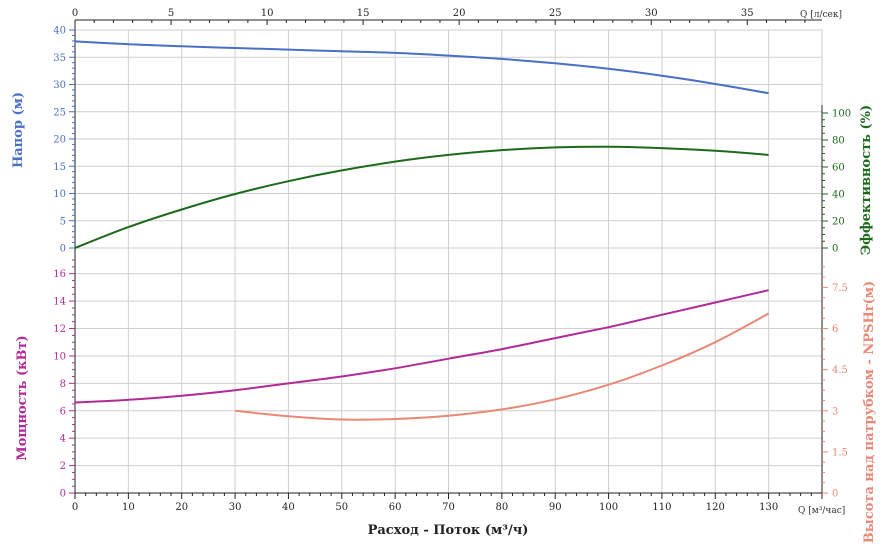  What do you see at coordinates (838, 141) in the screenshot?
I see `efficiency-tick-label: 80` at bounding box center [838, 141].